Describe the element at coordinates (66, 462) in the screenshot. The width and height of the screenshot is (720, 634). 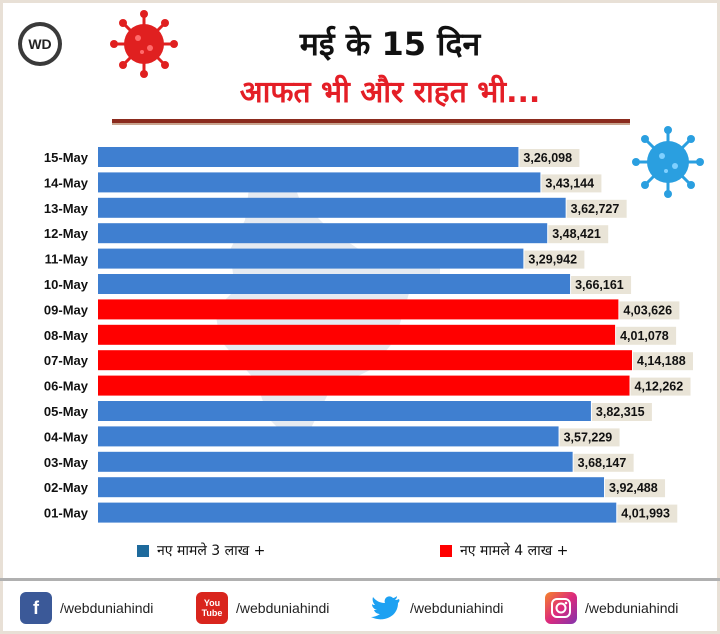
I see `category-label: 03-May` at that location.